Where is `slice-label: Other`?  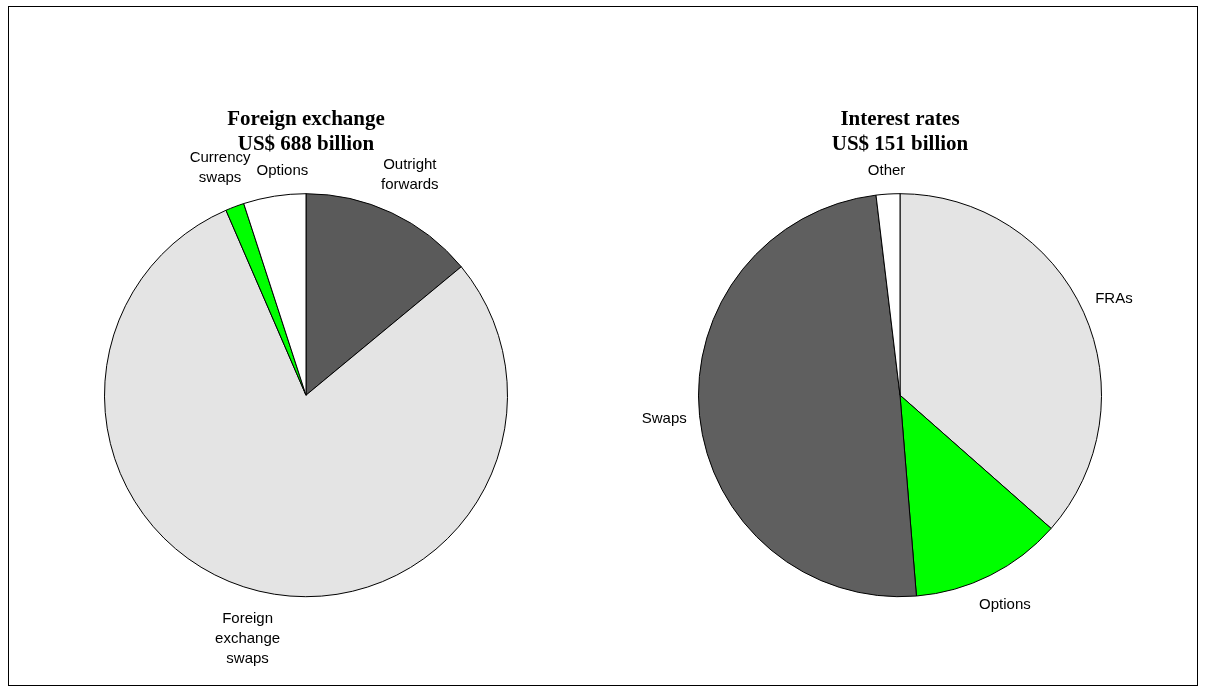
slice-label: Other is located at coordinates (886, 170).